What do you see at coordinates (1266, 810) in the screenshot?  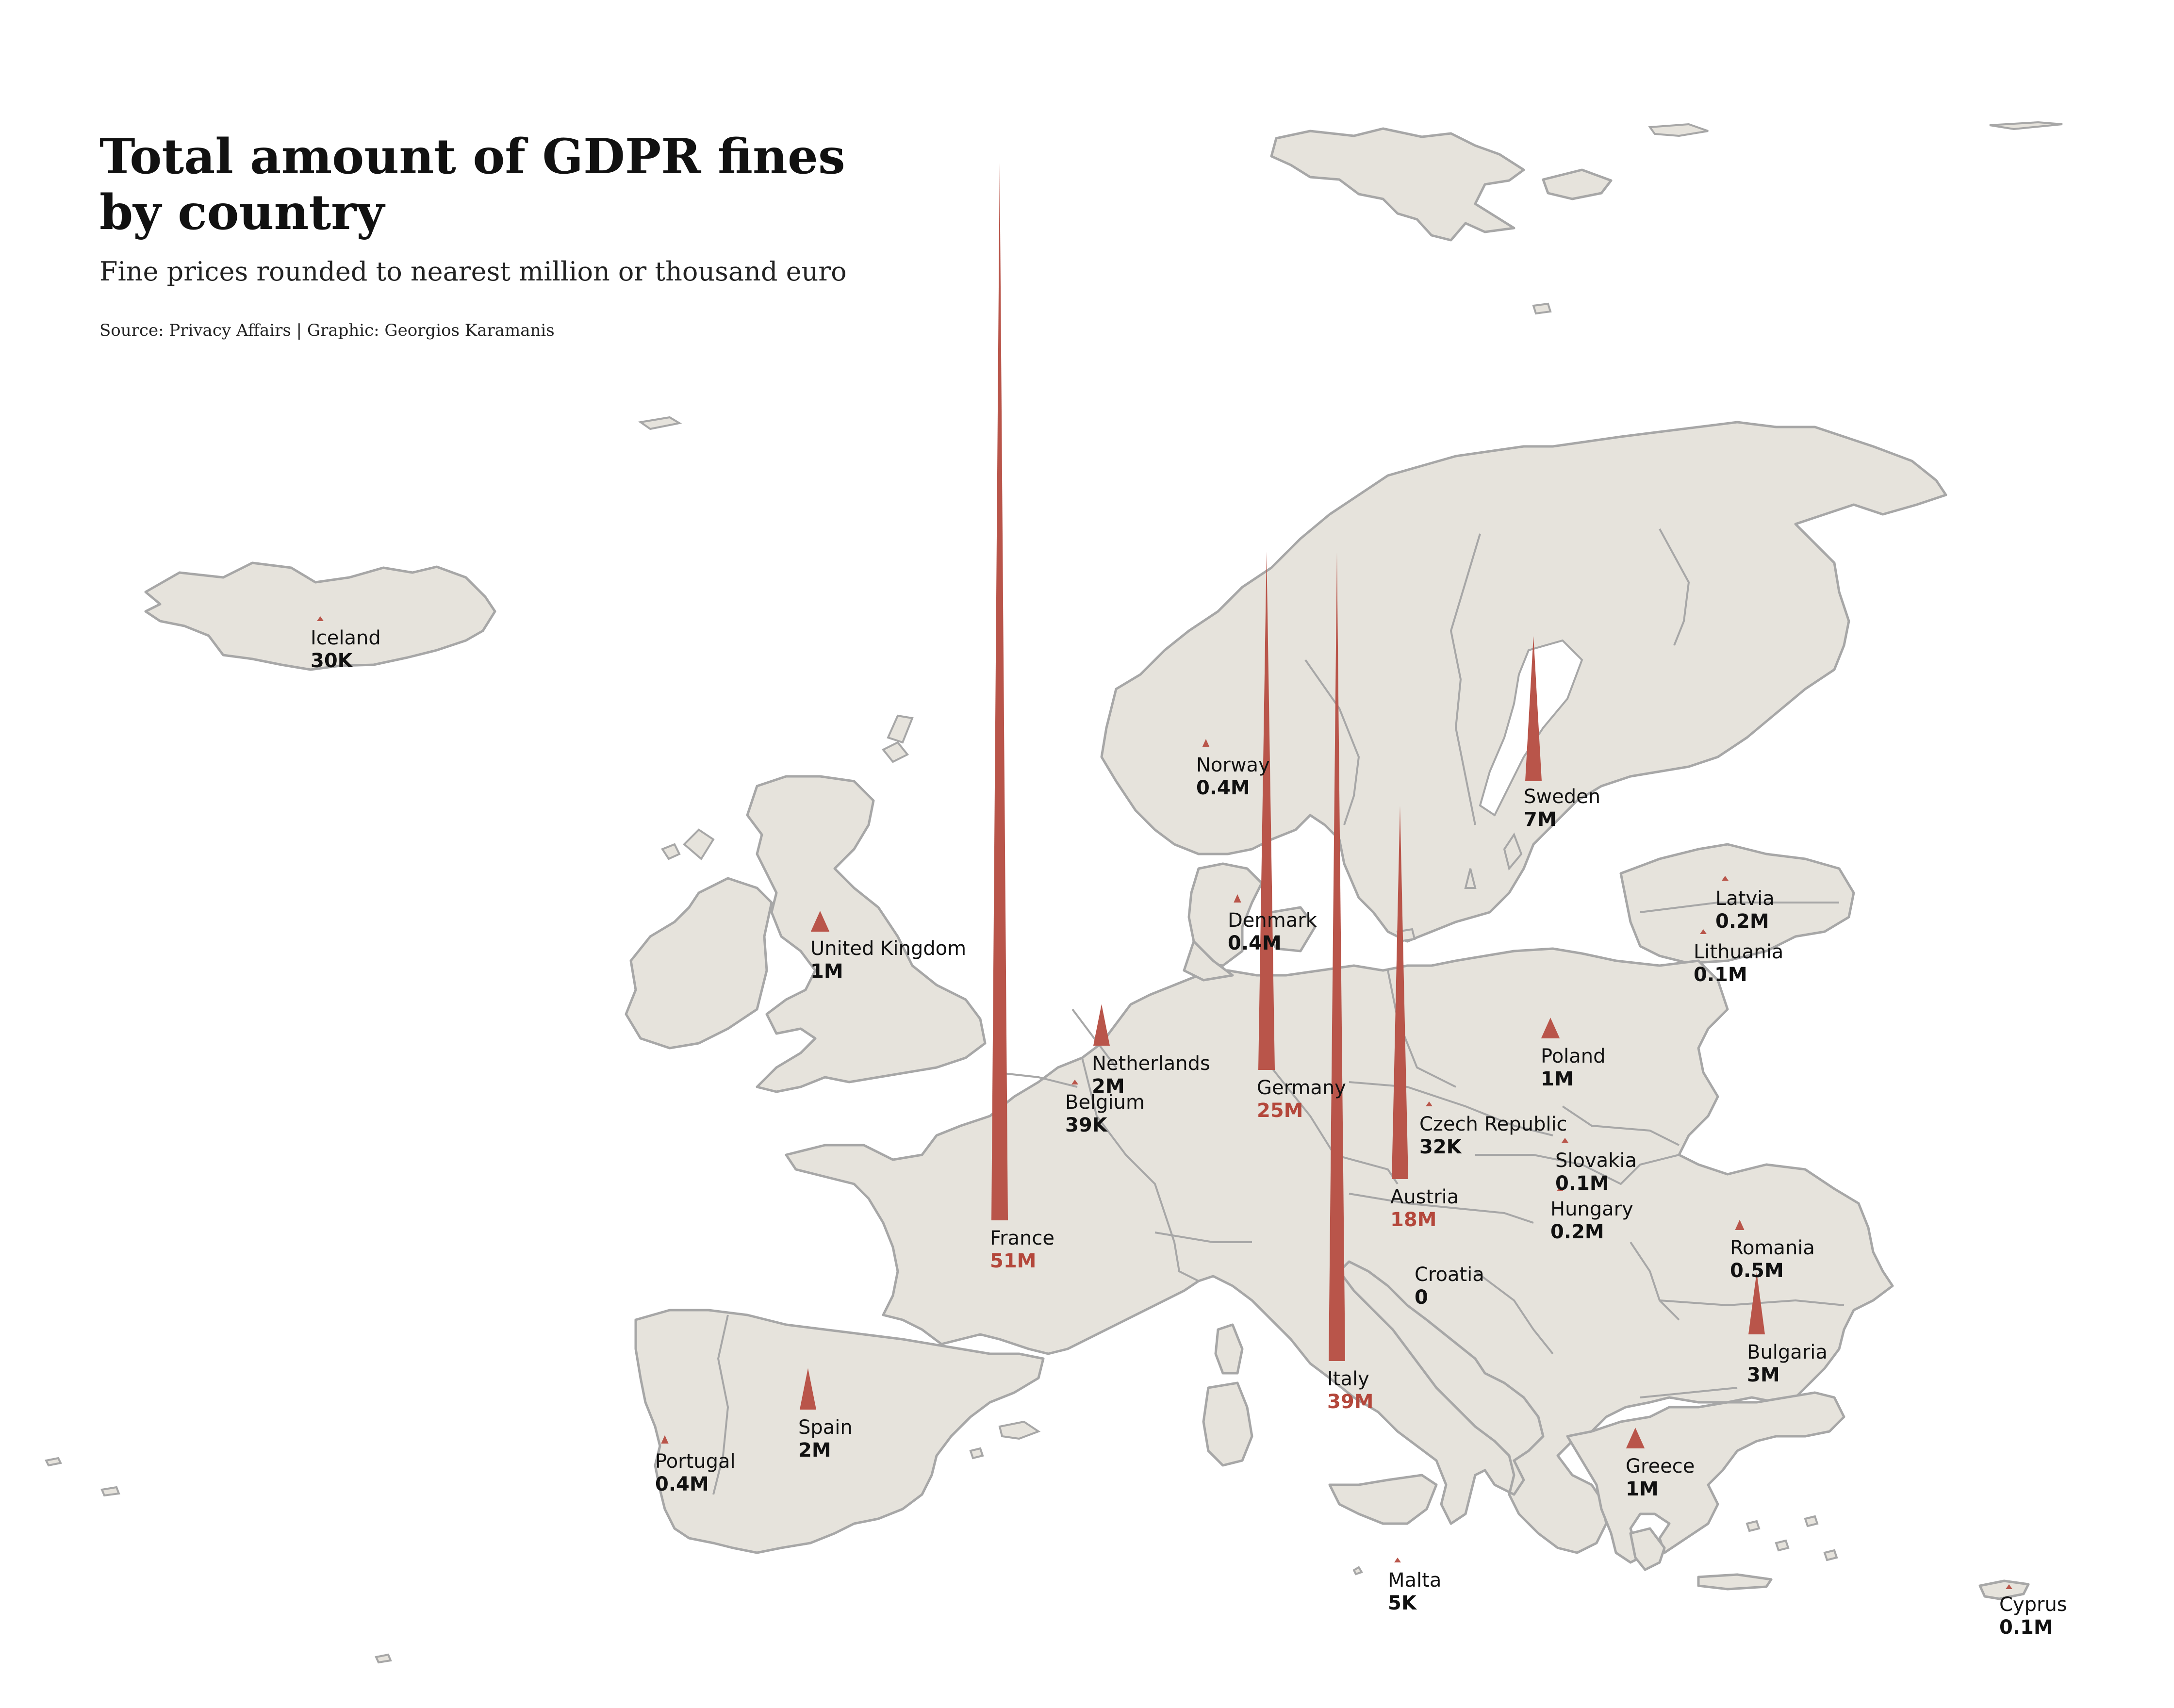 I see `spike-germany` at bounding box center [1266, 810].